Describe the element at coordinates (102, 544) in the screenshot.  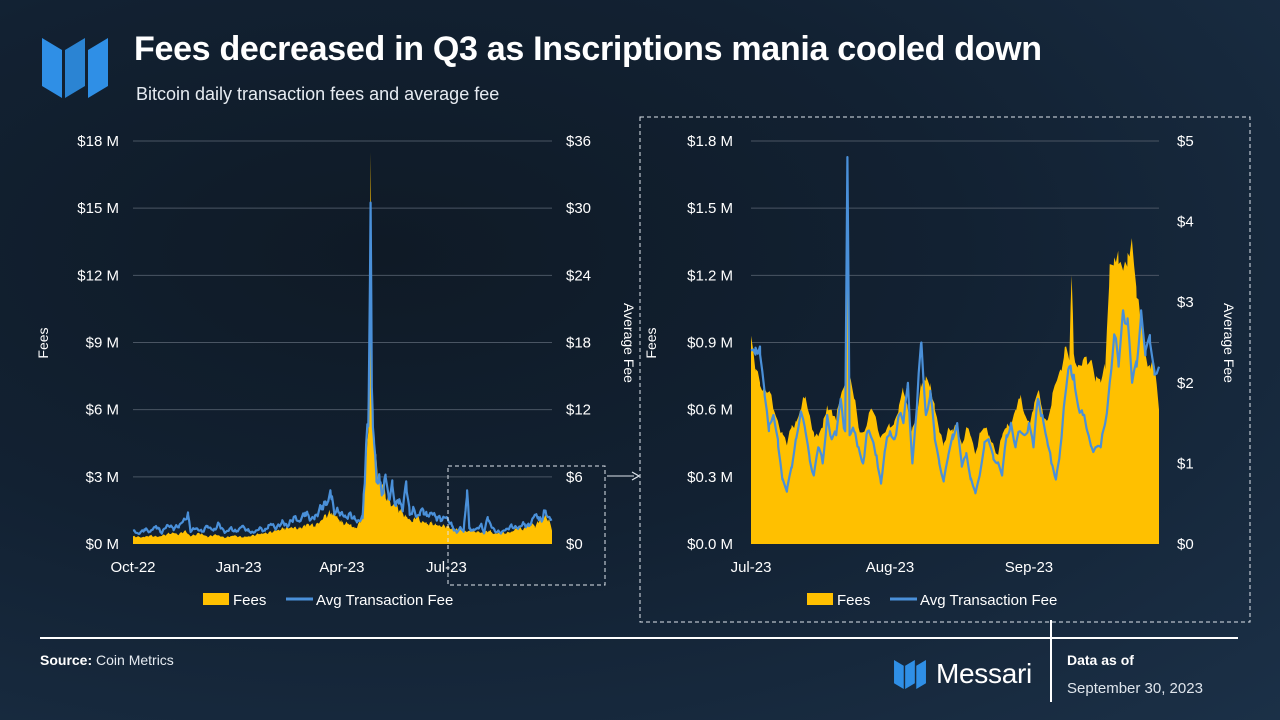
I see `y-tick-label: $0 M` at that location.